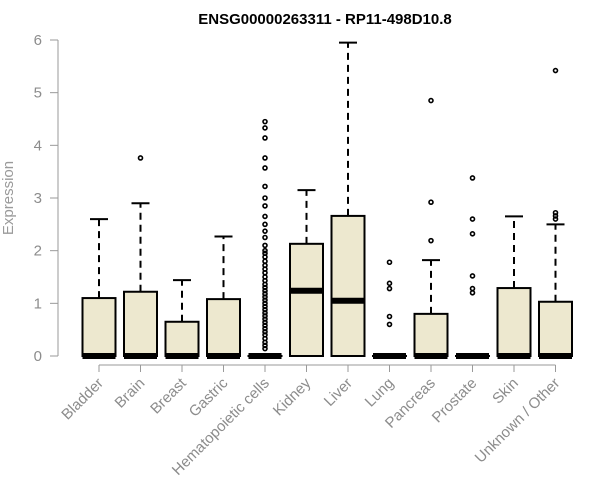  Describe the element at coordinates (38, 356) in the screenshot. I see `y-tick-label: 0` at that location.